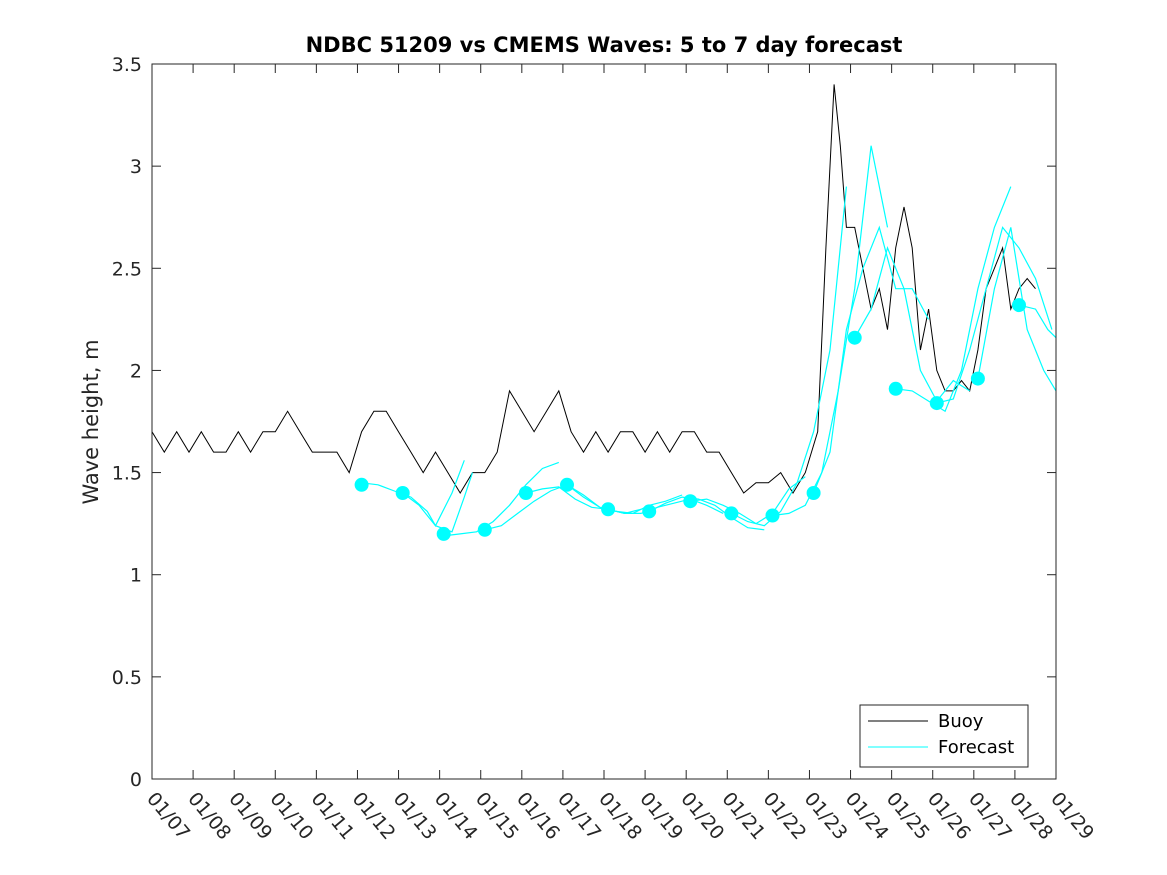 This screenshot has width=1167, height=875. What do you see at coordinates (702, 816) in the screenshot?
I see `x-tick-label: 01/20` at bounding box center [702, 816].